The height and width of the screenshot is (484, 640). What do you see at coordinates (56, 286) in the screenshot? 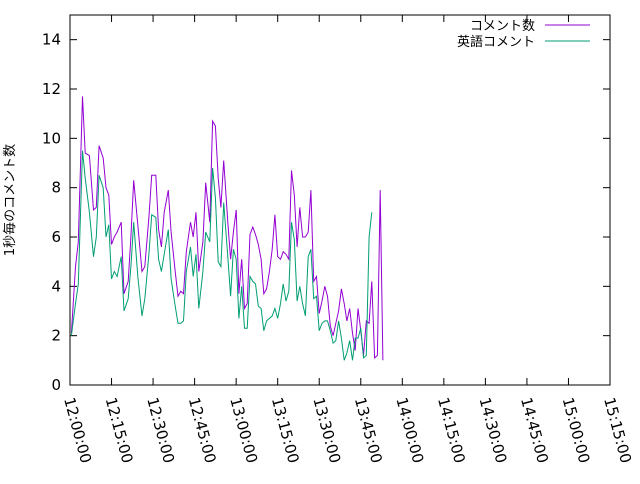
I see `y-tick-label: 4` at bounding box center [56, 286].